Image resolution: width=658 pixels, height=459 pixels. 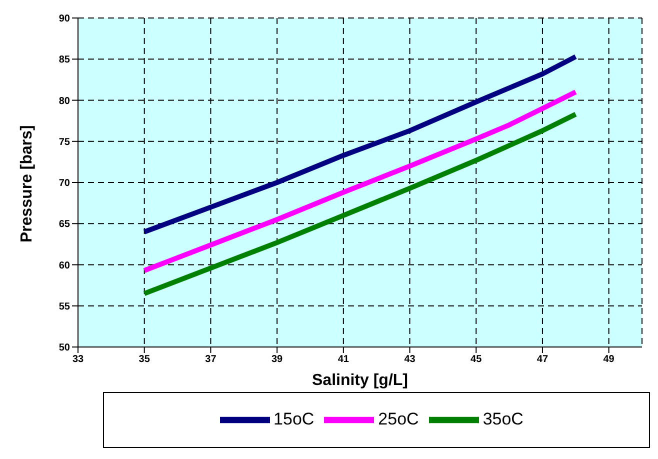 What do you see at coordinates (27, 183) in the screenshot?
I see `y-axis-title: Pressure [bars]` at bounding box center [27, 183].